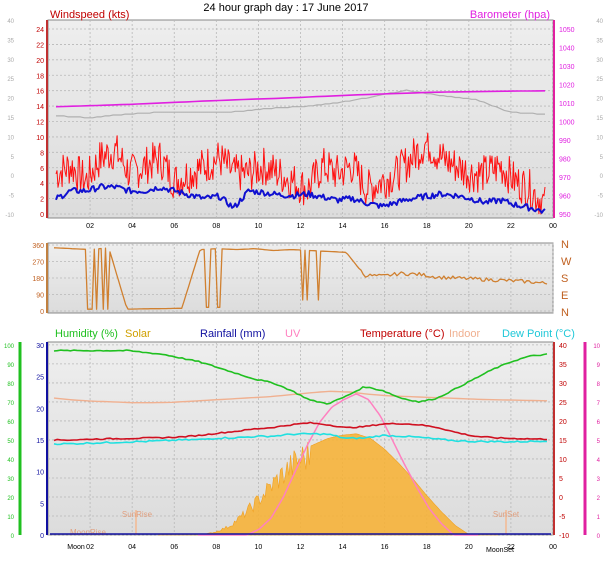  What do you see at coordinates (564, 279) in the screenshot?
I see `compass-label: S` at bounding box center [564, 279].